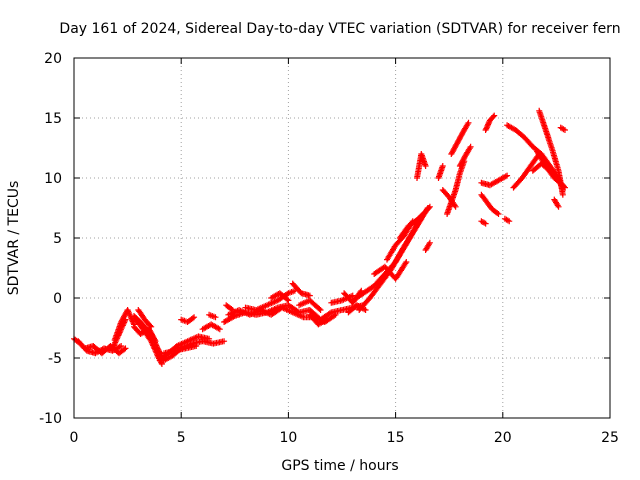 The image size is (640, 480). What do you see at coordinates (53, 59) in the screenshot?
I see `y-tick-label: 20` at bounding box center [53, 59].